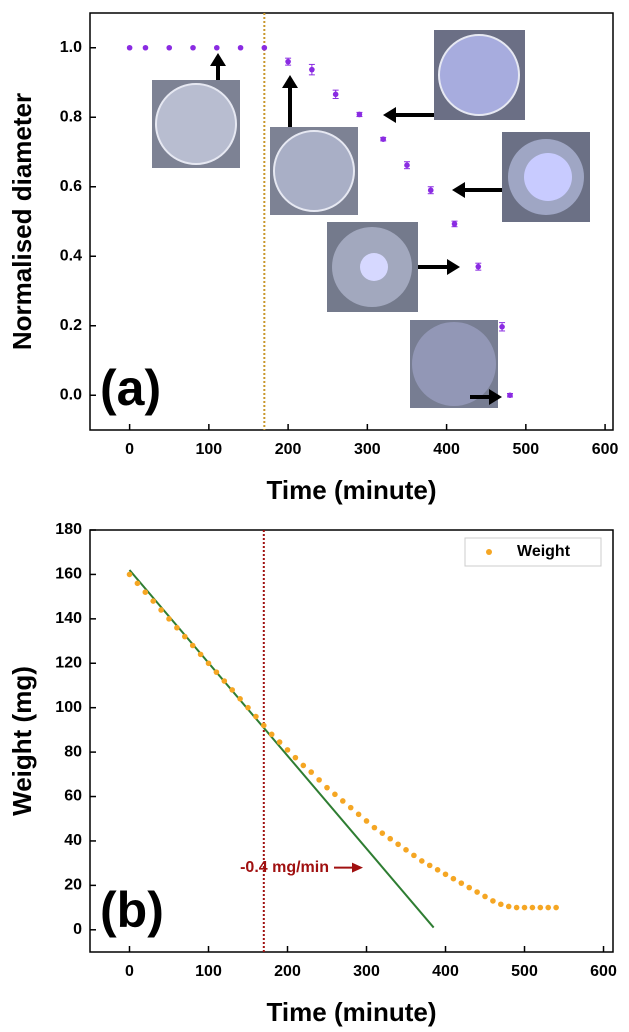 Image resolution: width=629 pixels, height=1032 pixels. I want to click on y-tick-label: 180, so click(68, 529).